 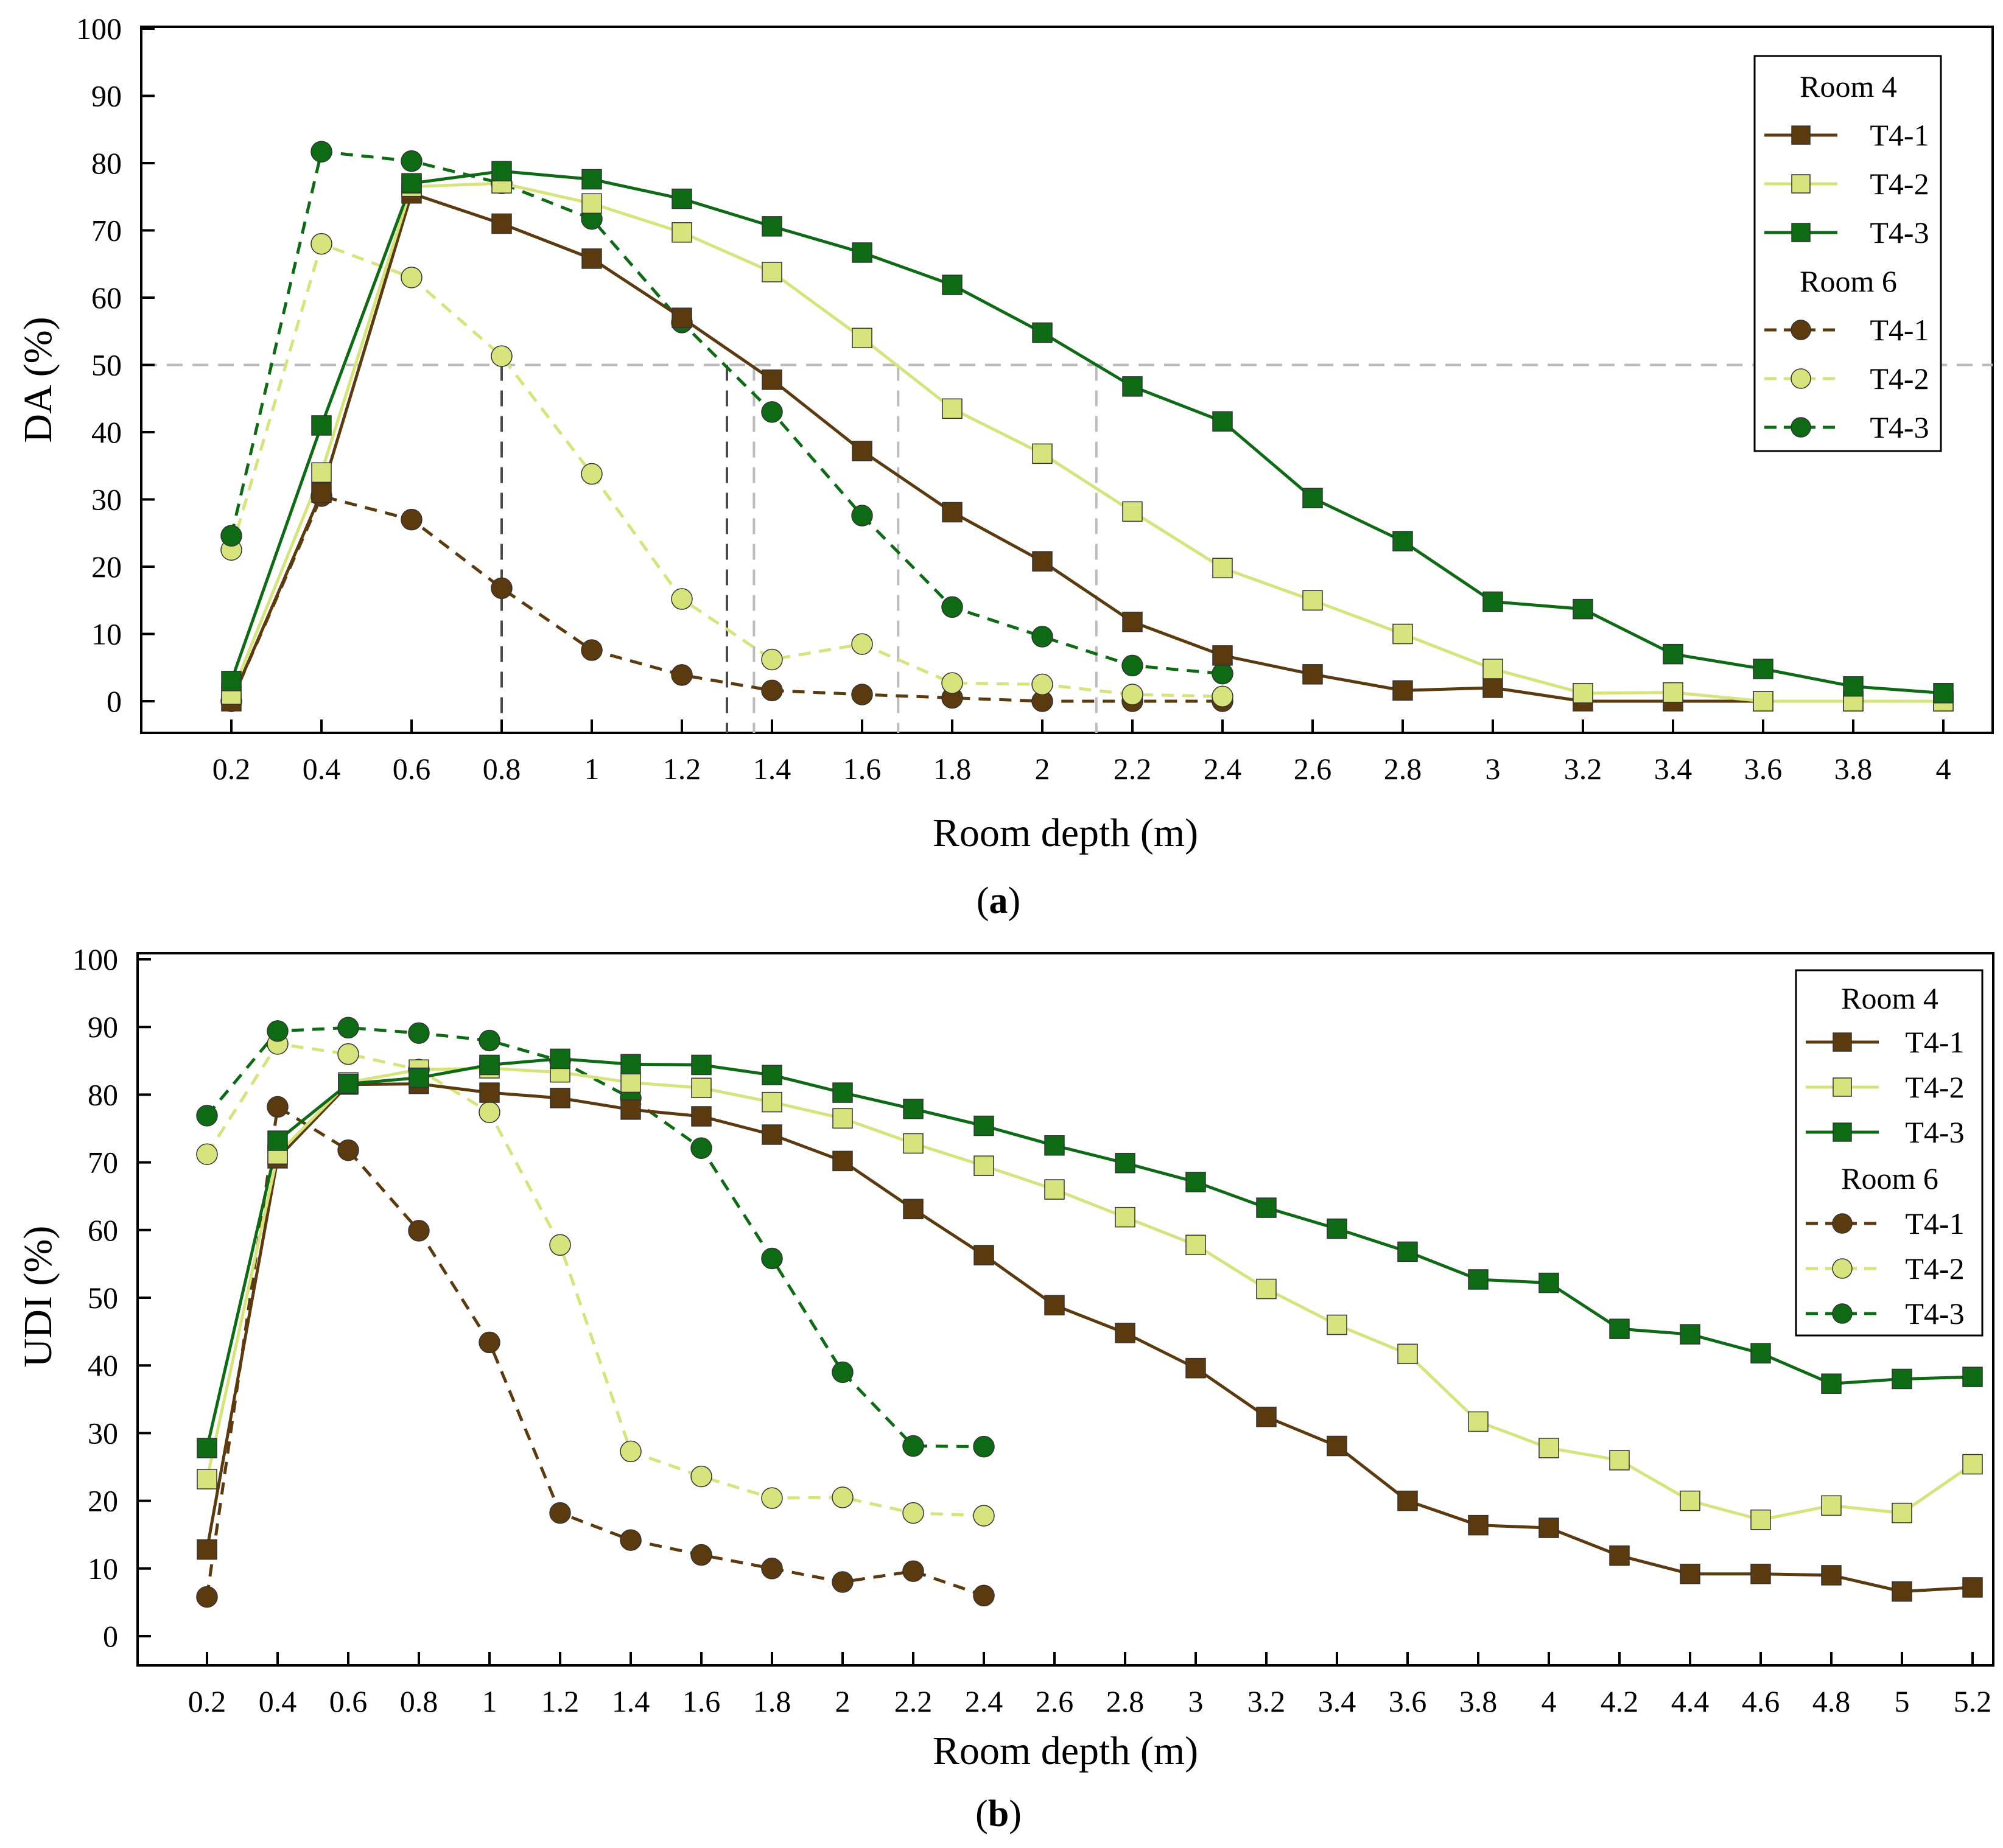 I want to click on x-tick-label: 4.4, so click(x=1690, y=1701).